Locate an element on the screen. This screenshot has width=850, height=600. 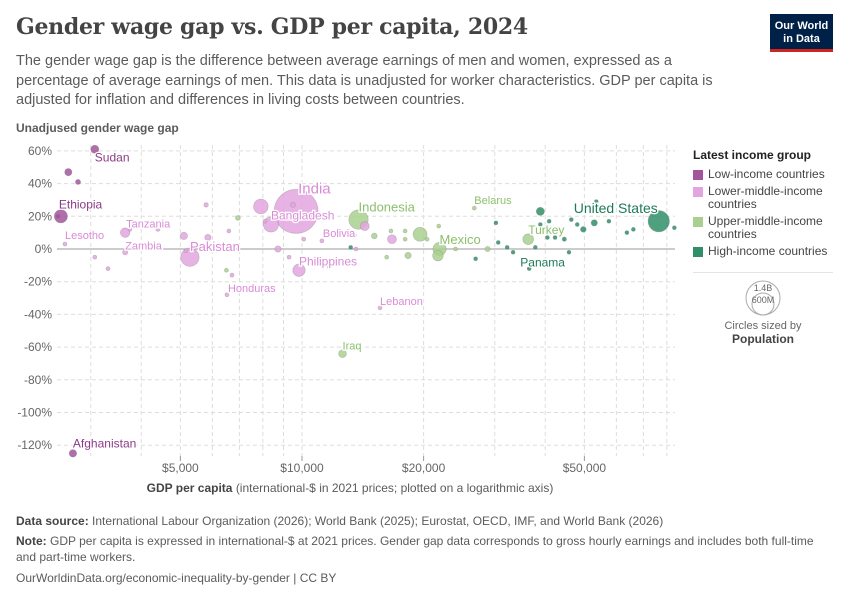
y-tick-label: -40% is located at coordinates (38, 314).